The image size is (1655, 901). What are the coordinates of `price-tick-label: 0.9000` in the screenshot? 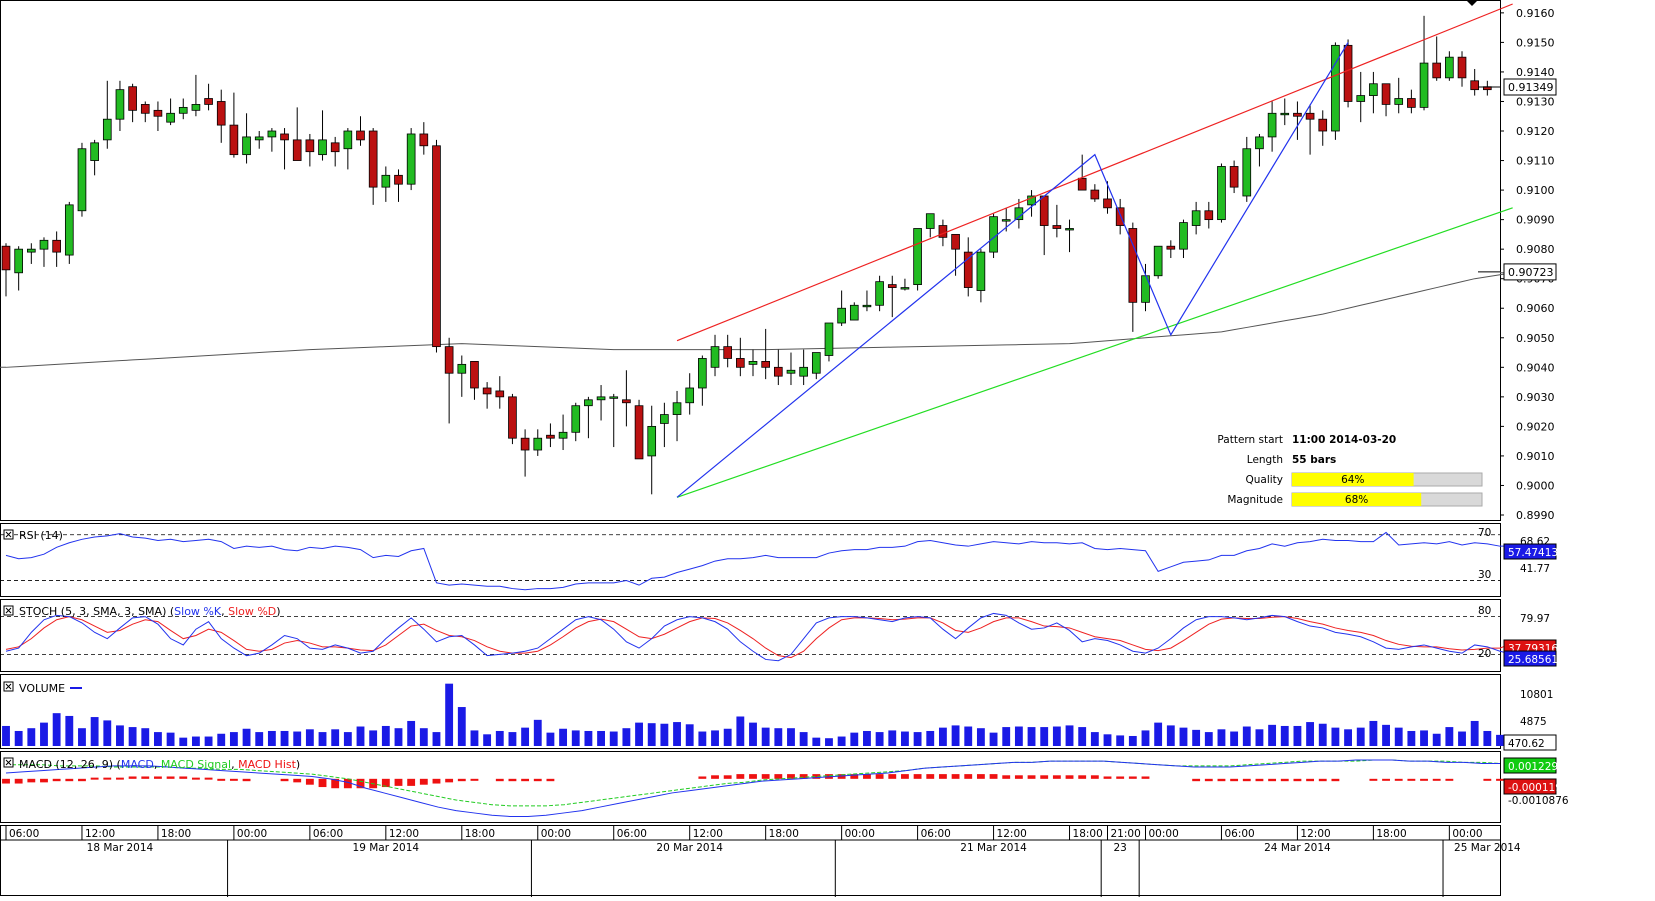 It's located at (1535, 485).